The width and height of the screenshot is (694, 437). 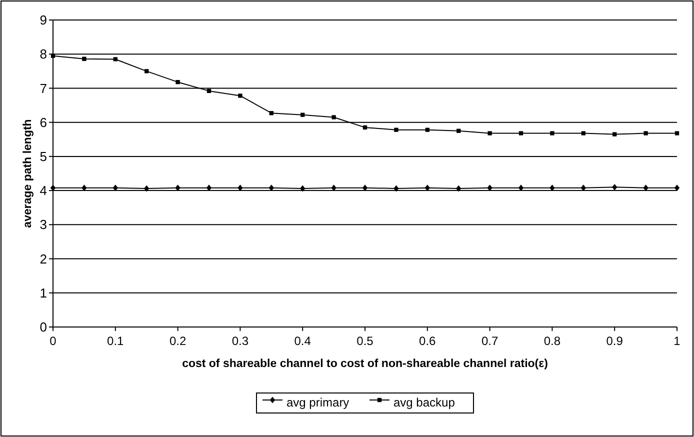 What do you see at coordinates (53, 341) in the screenshot?
I see `x-tick-label: 0` at bounding box center [53, 341].